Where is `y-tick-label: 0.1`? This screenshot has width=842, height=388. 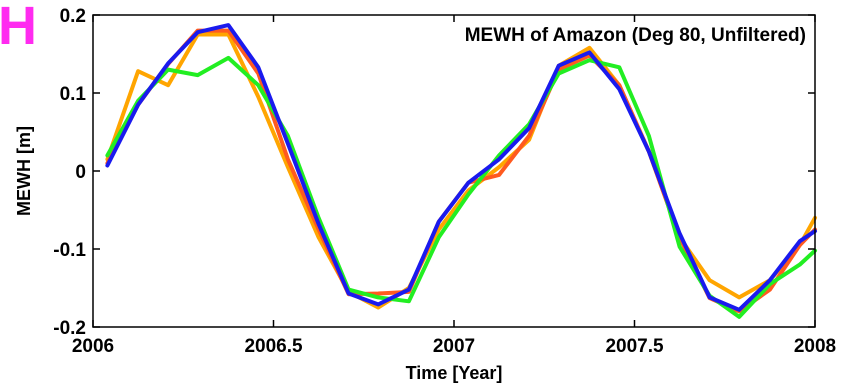
y-tick-label: 0.1 is located at coordinates (73, 94).